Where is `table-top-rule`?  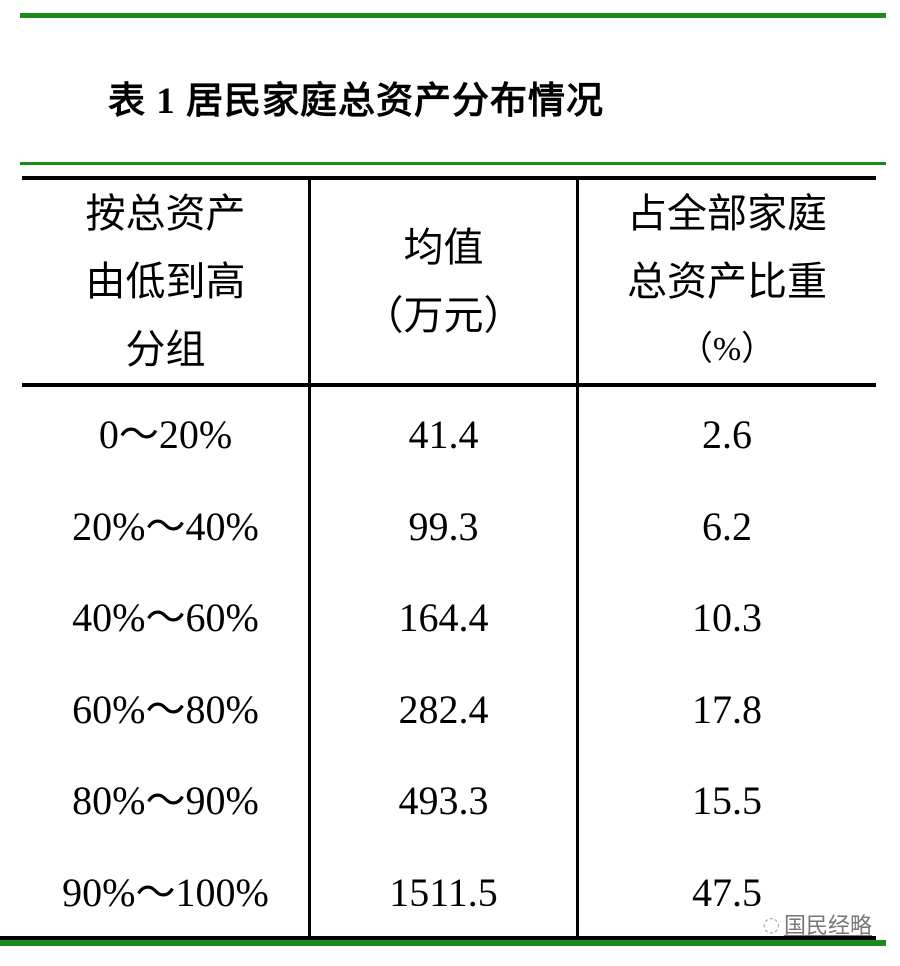
table-top-rule is located at coordinates (449, 178).